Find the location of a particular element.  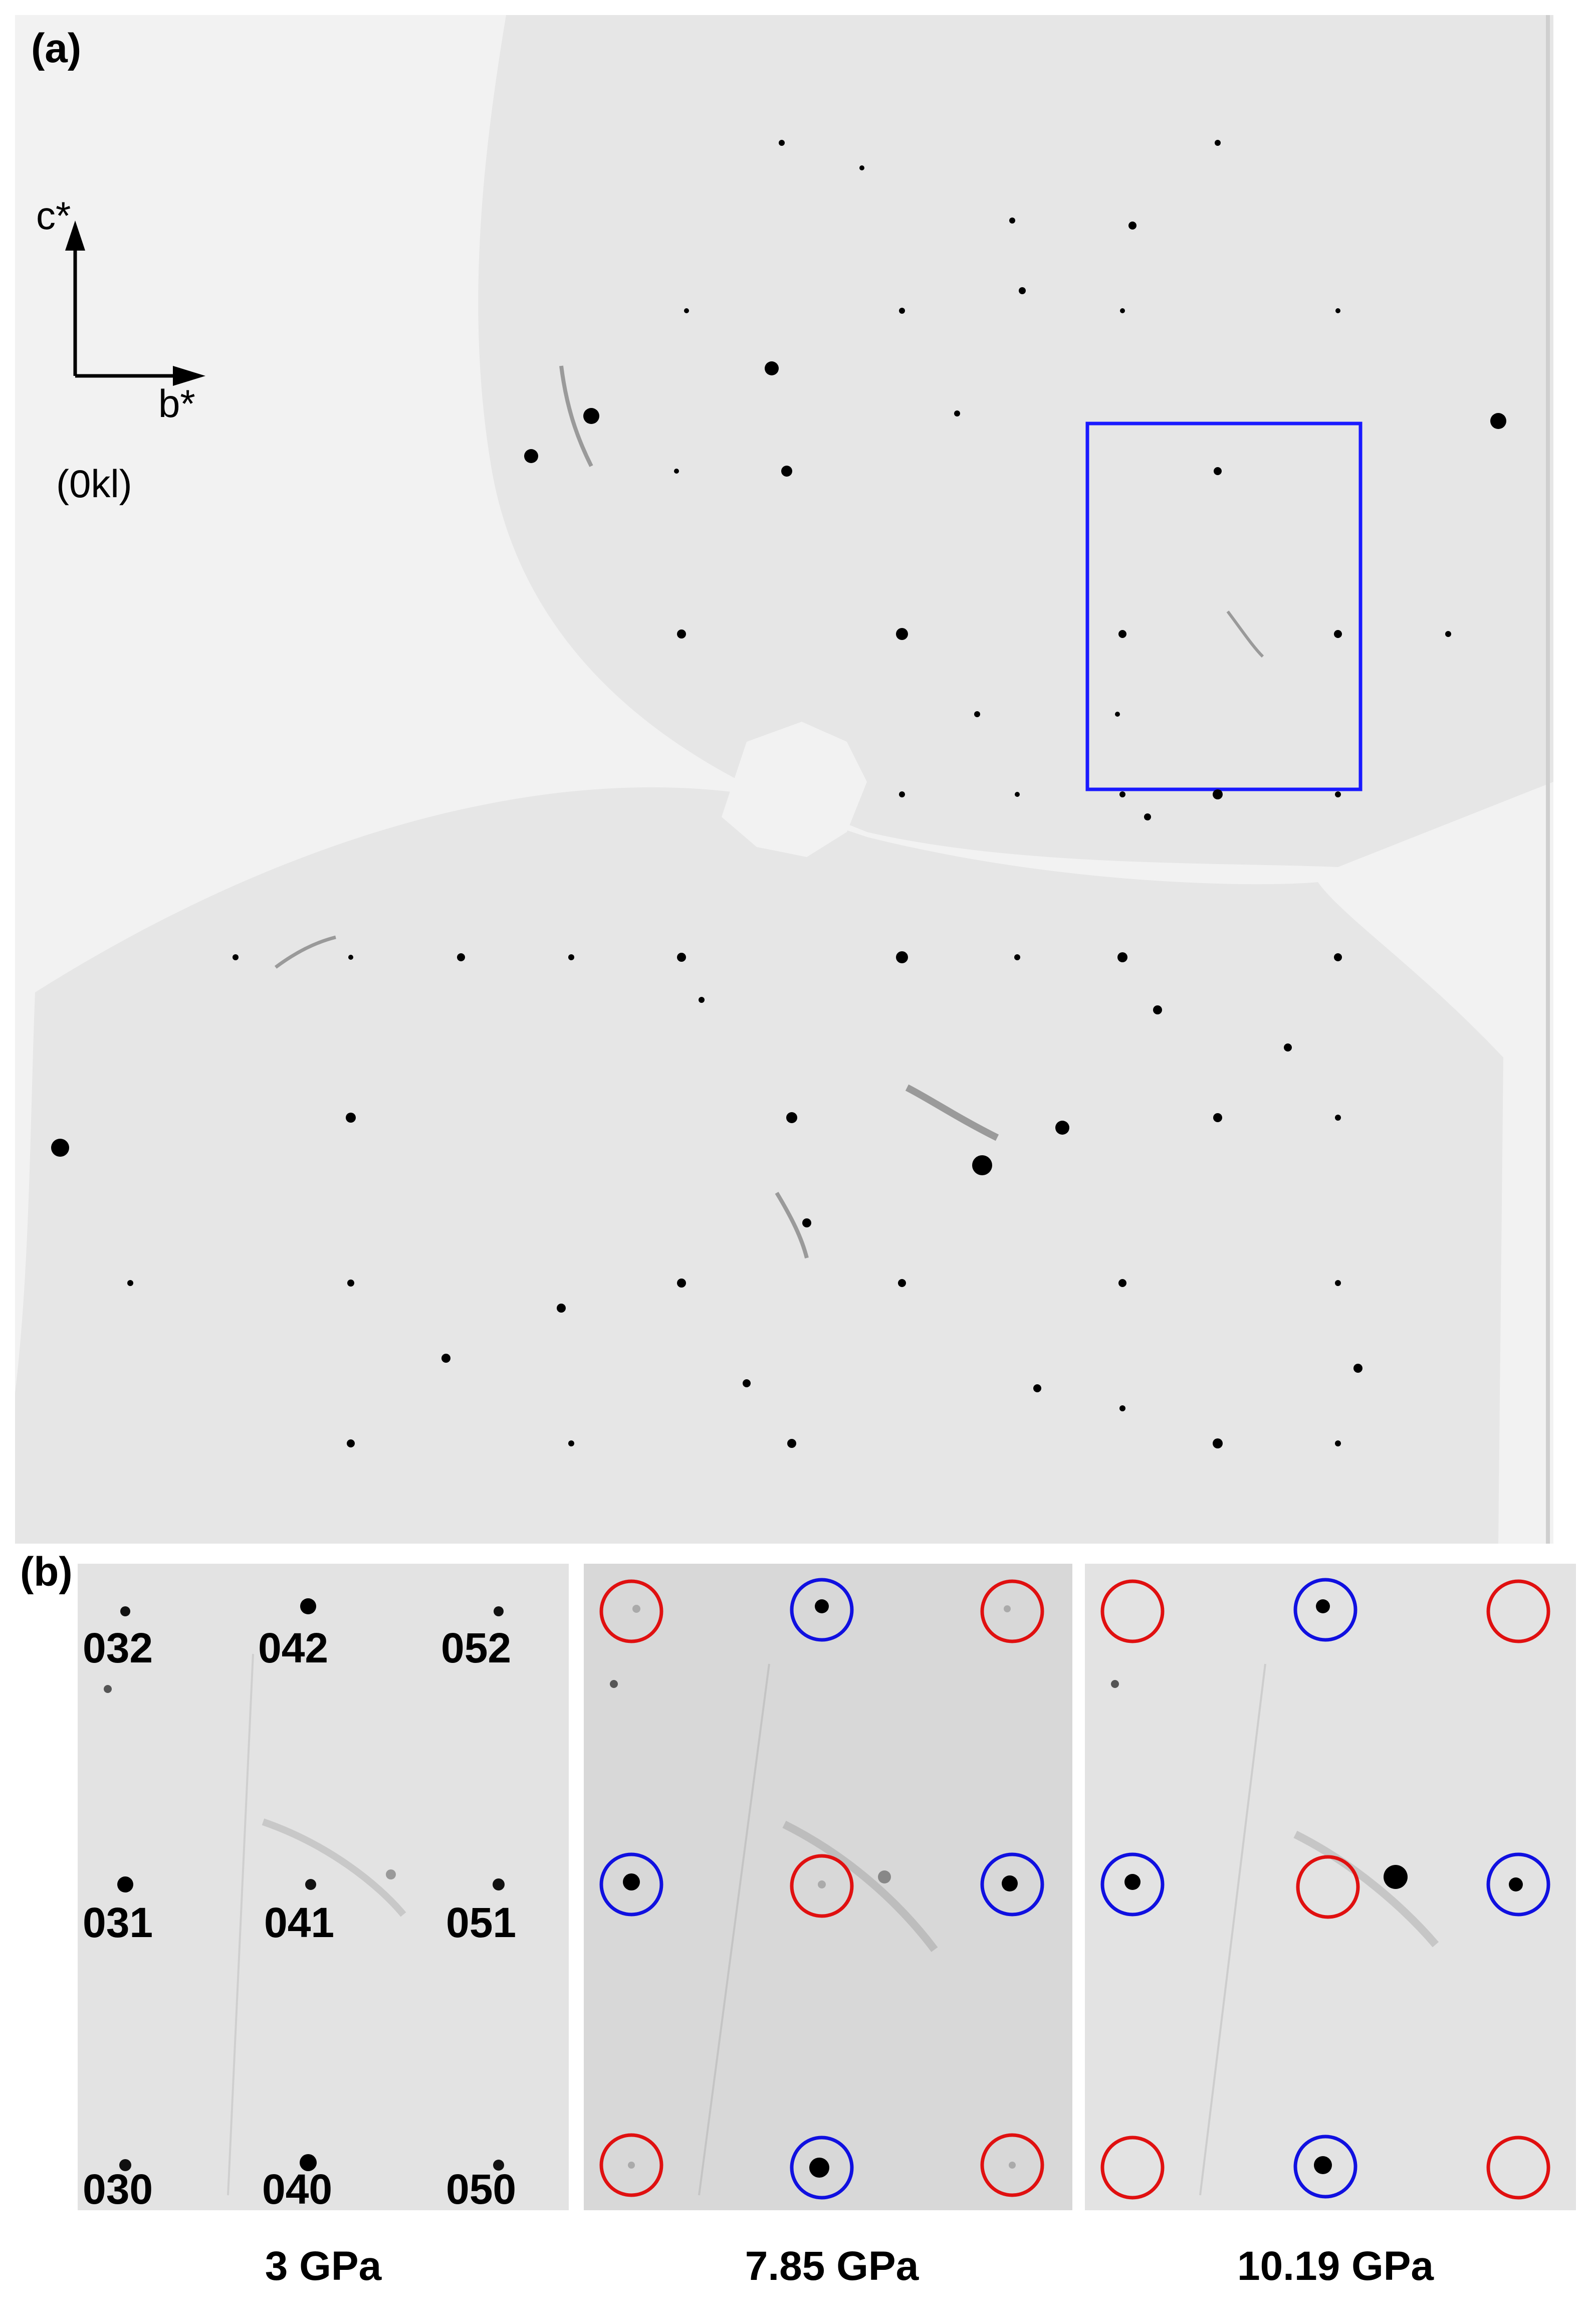

subpanel-7-85gpa is located at coordinates (828, 1887).